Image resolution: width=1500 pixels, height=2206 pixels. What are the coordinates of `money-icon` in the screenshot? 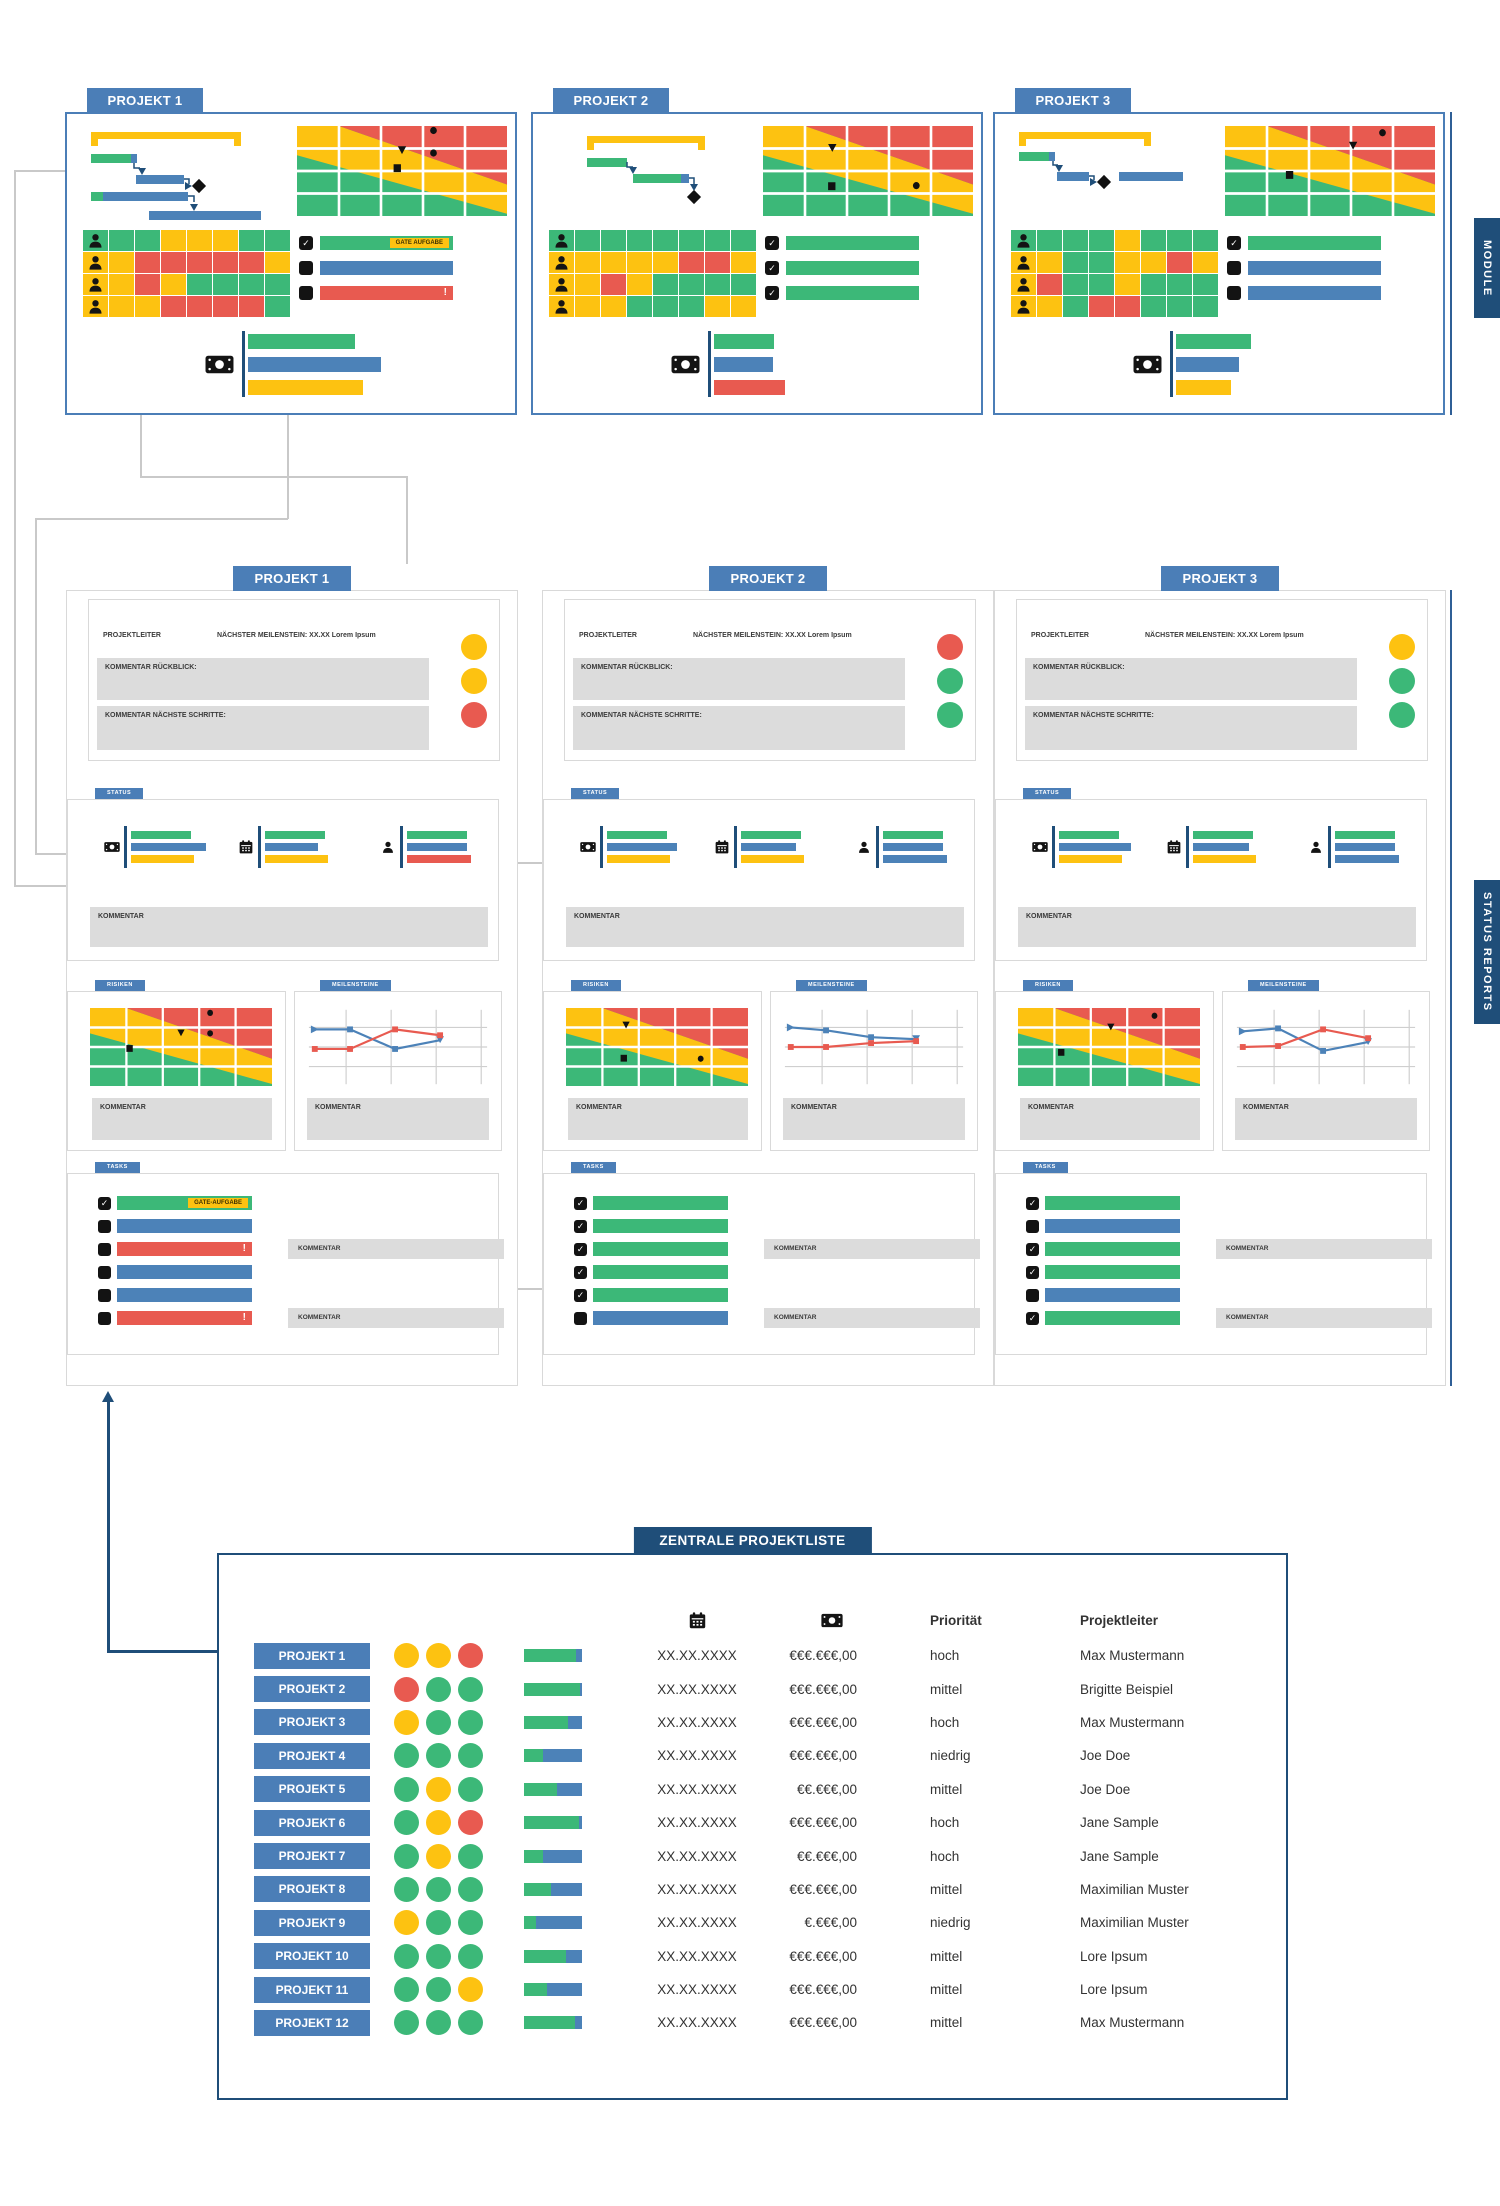 It's located at (219, 364).